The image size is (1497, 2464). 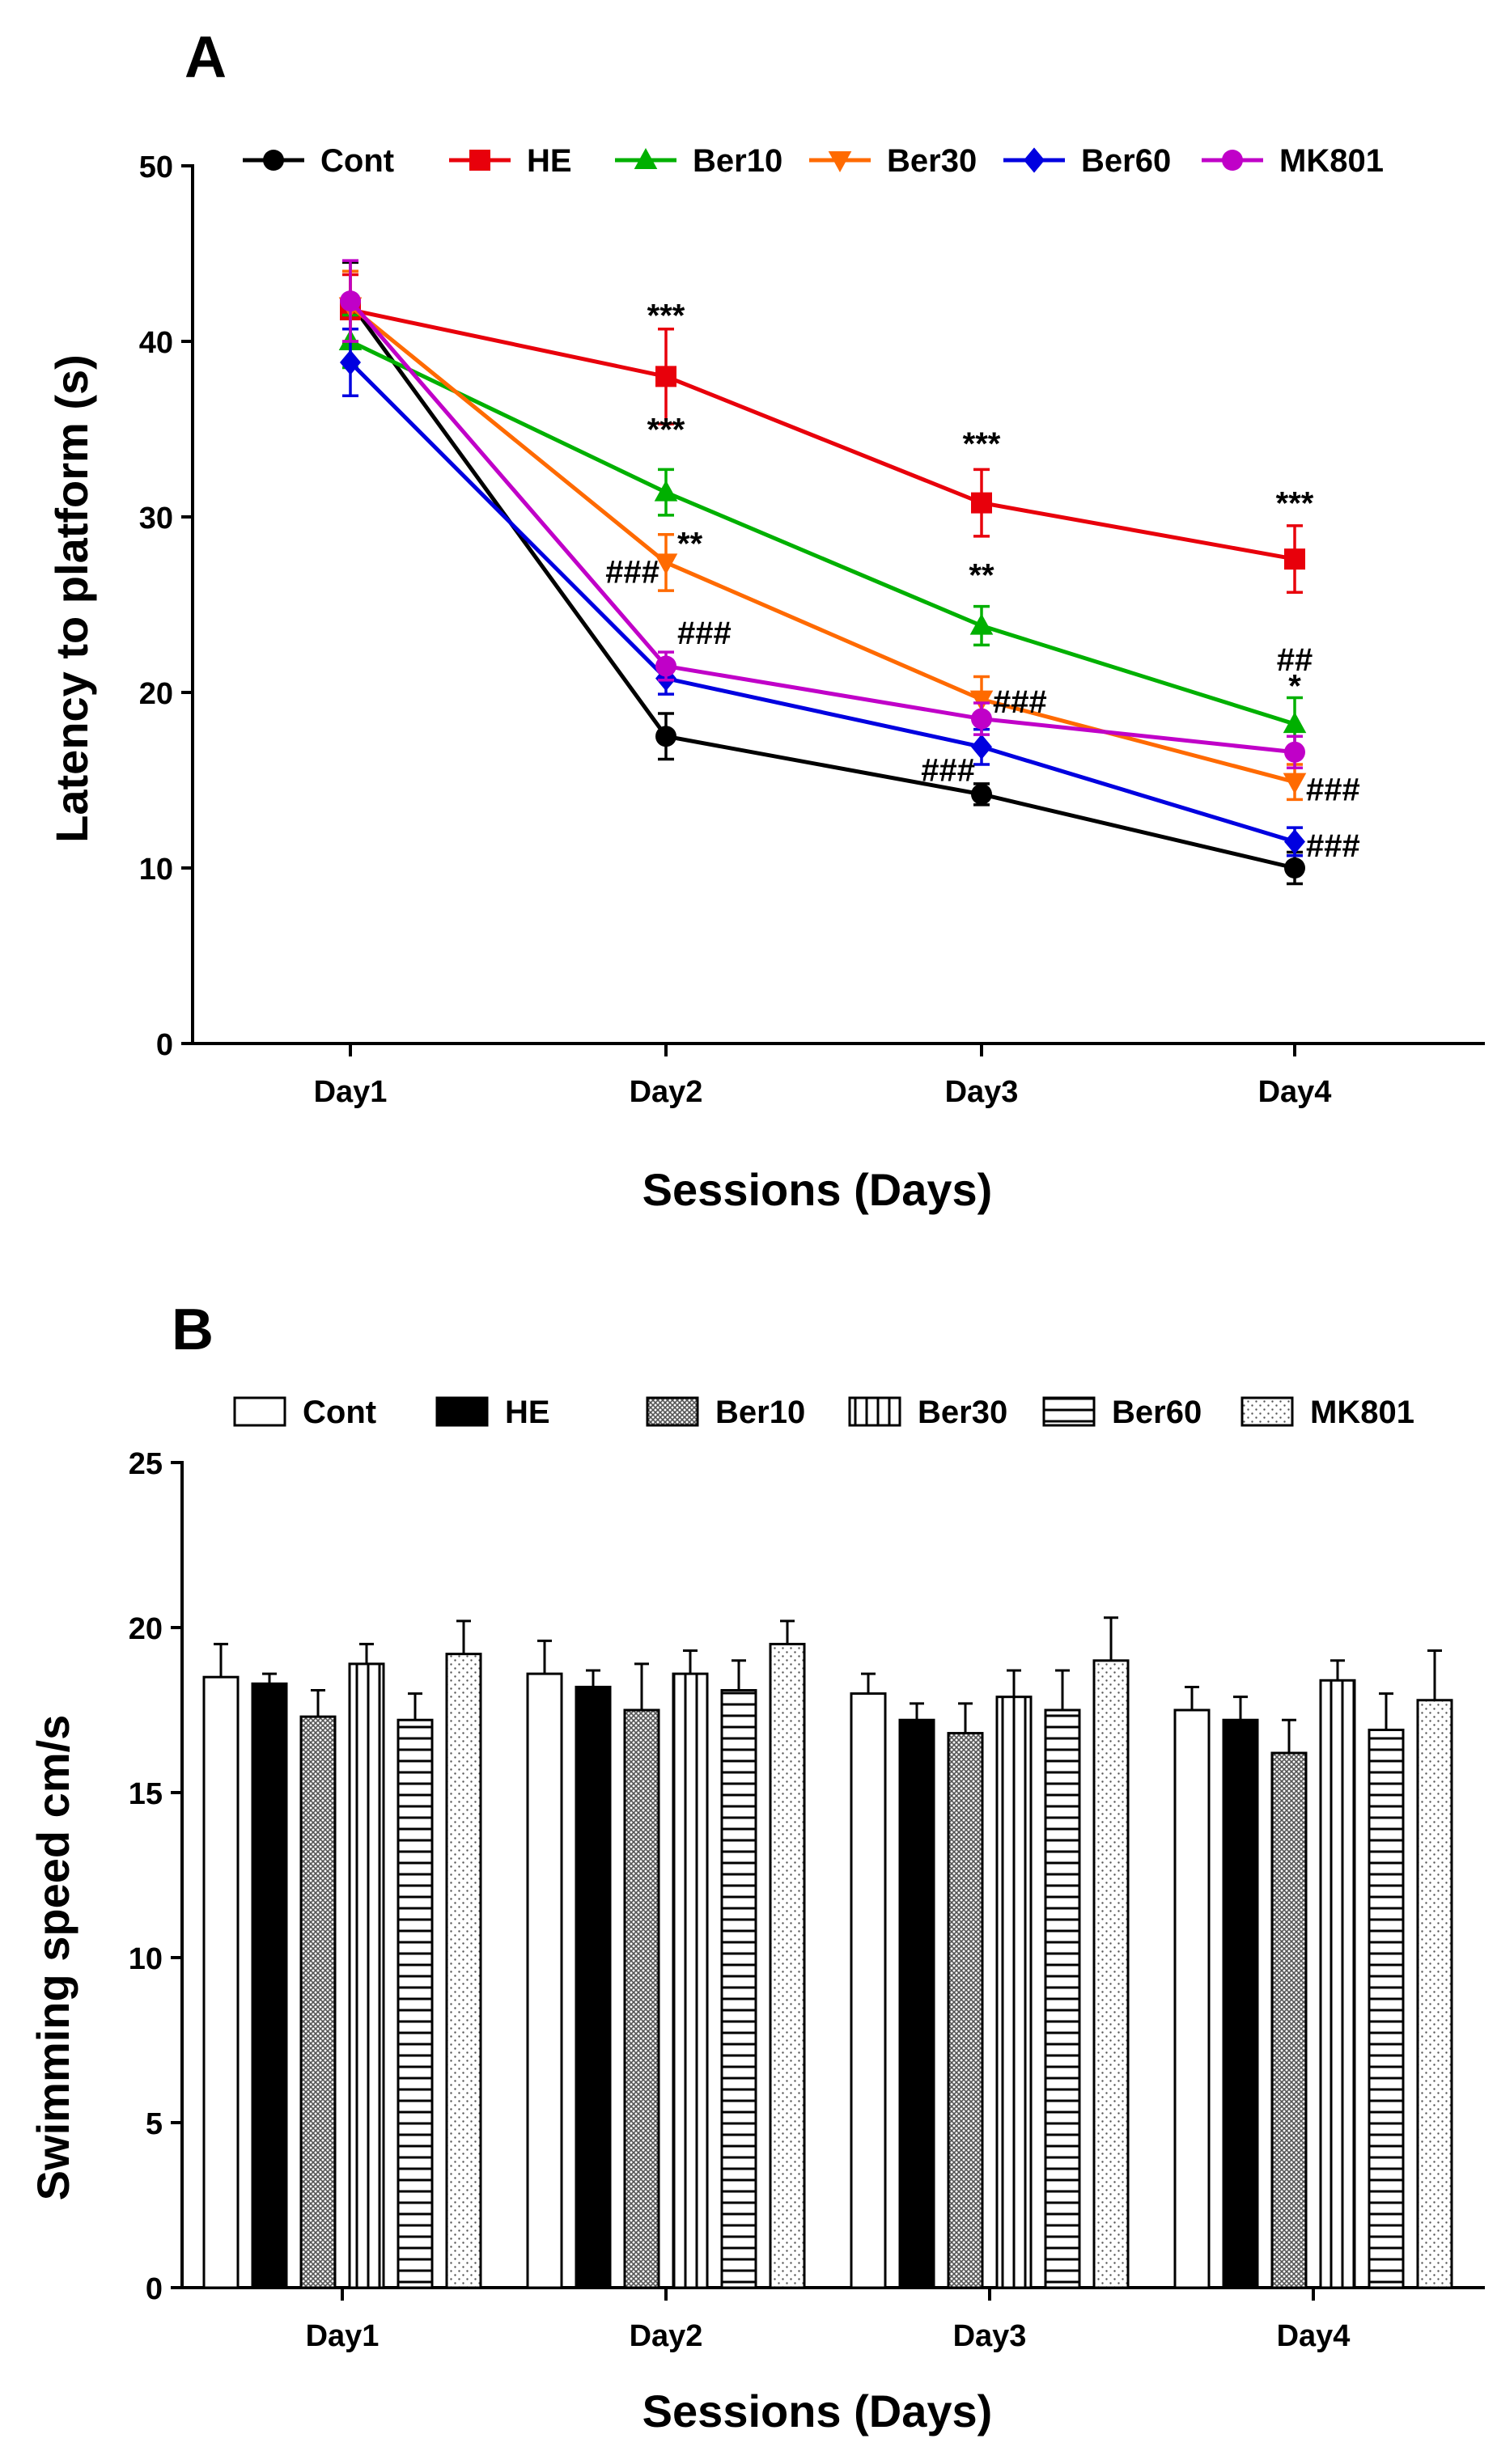 I want to click on panel-b-x-tick-label: Day3, so click(x=990, y=2336).